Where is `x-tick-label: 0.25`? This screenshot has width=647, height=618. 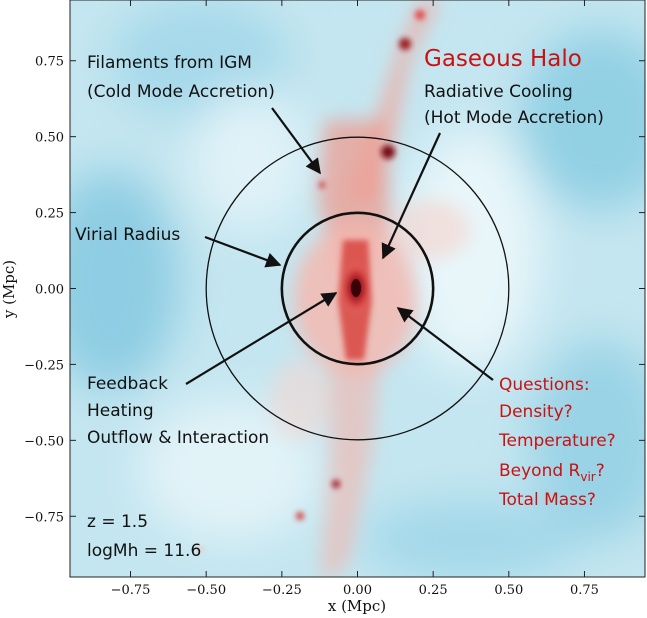 x-tick-label: 0.25 is located at coordinates (433, 590).